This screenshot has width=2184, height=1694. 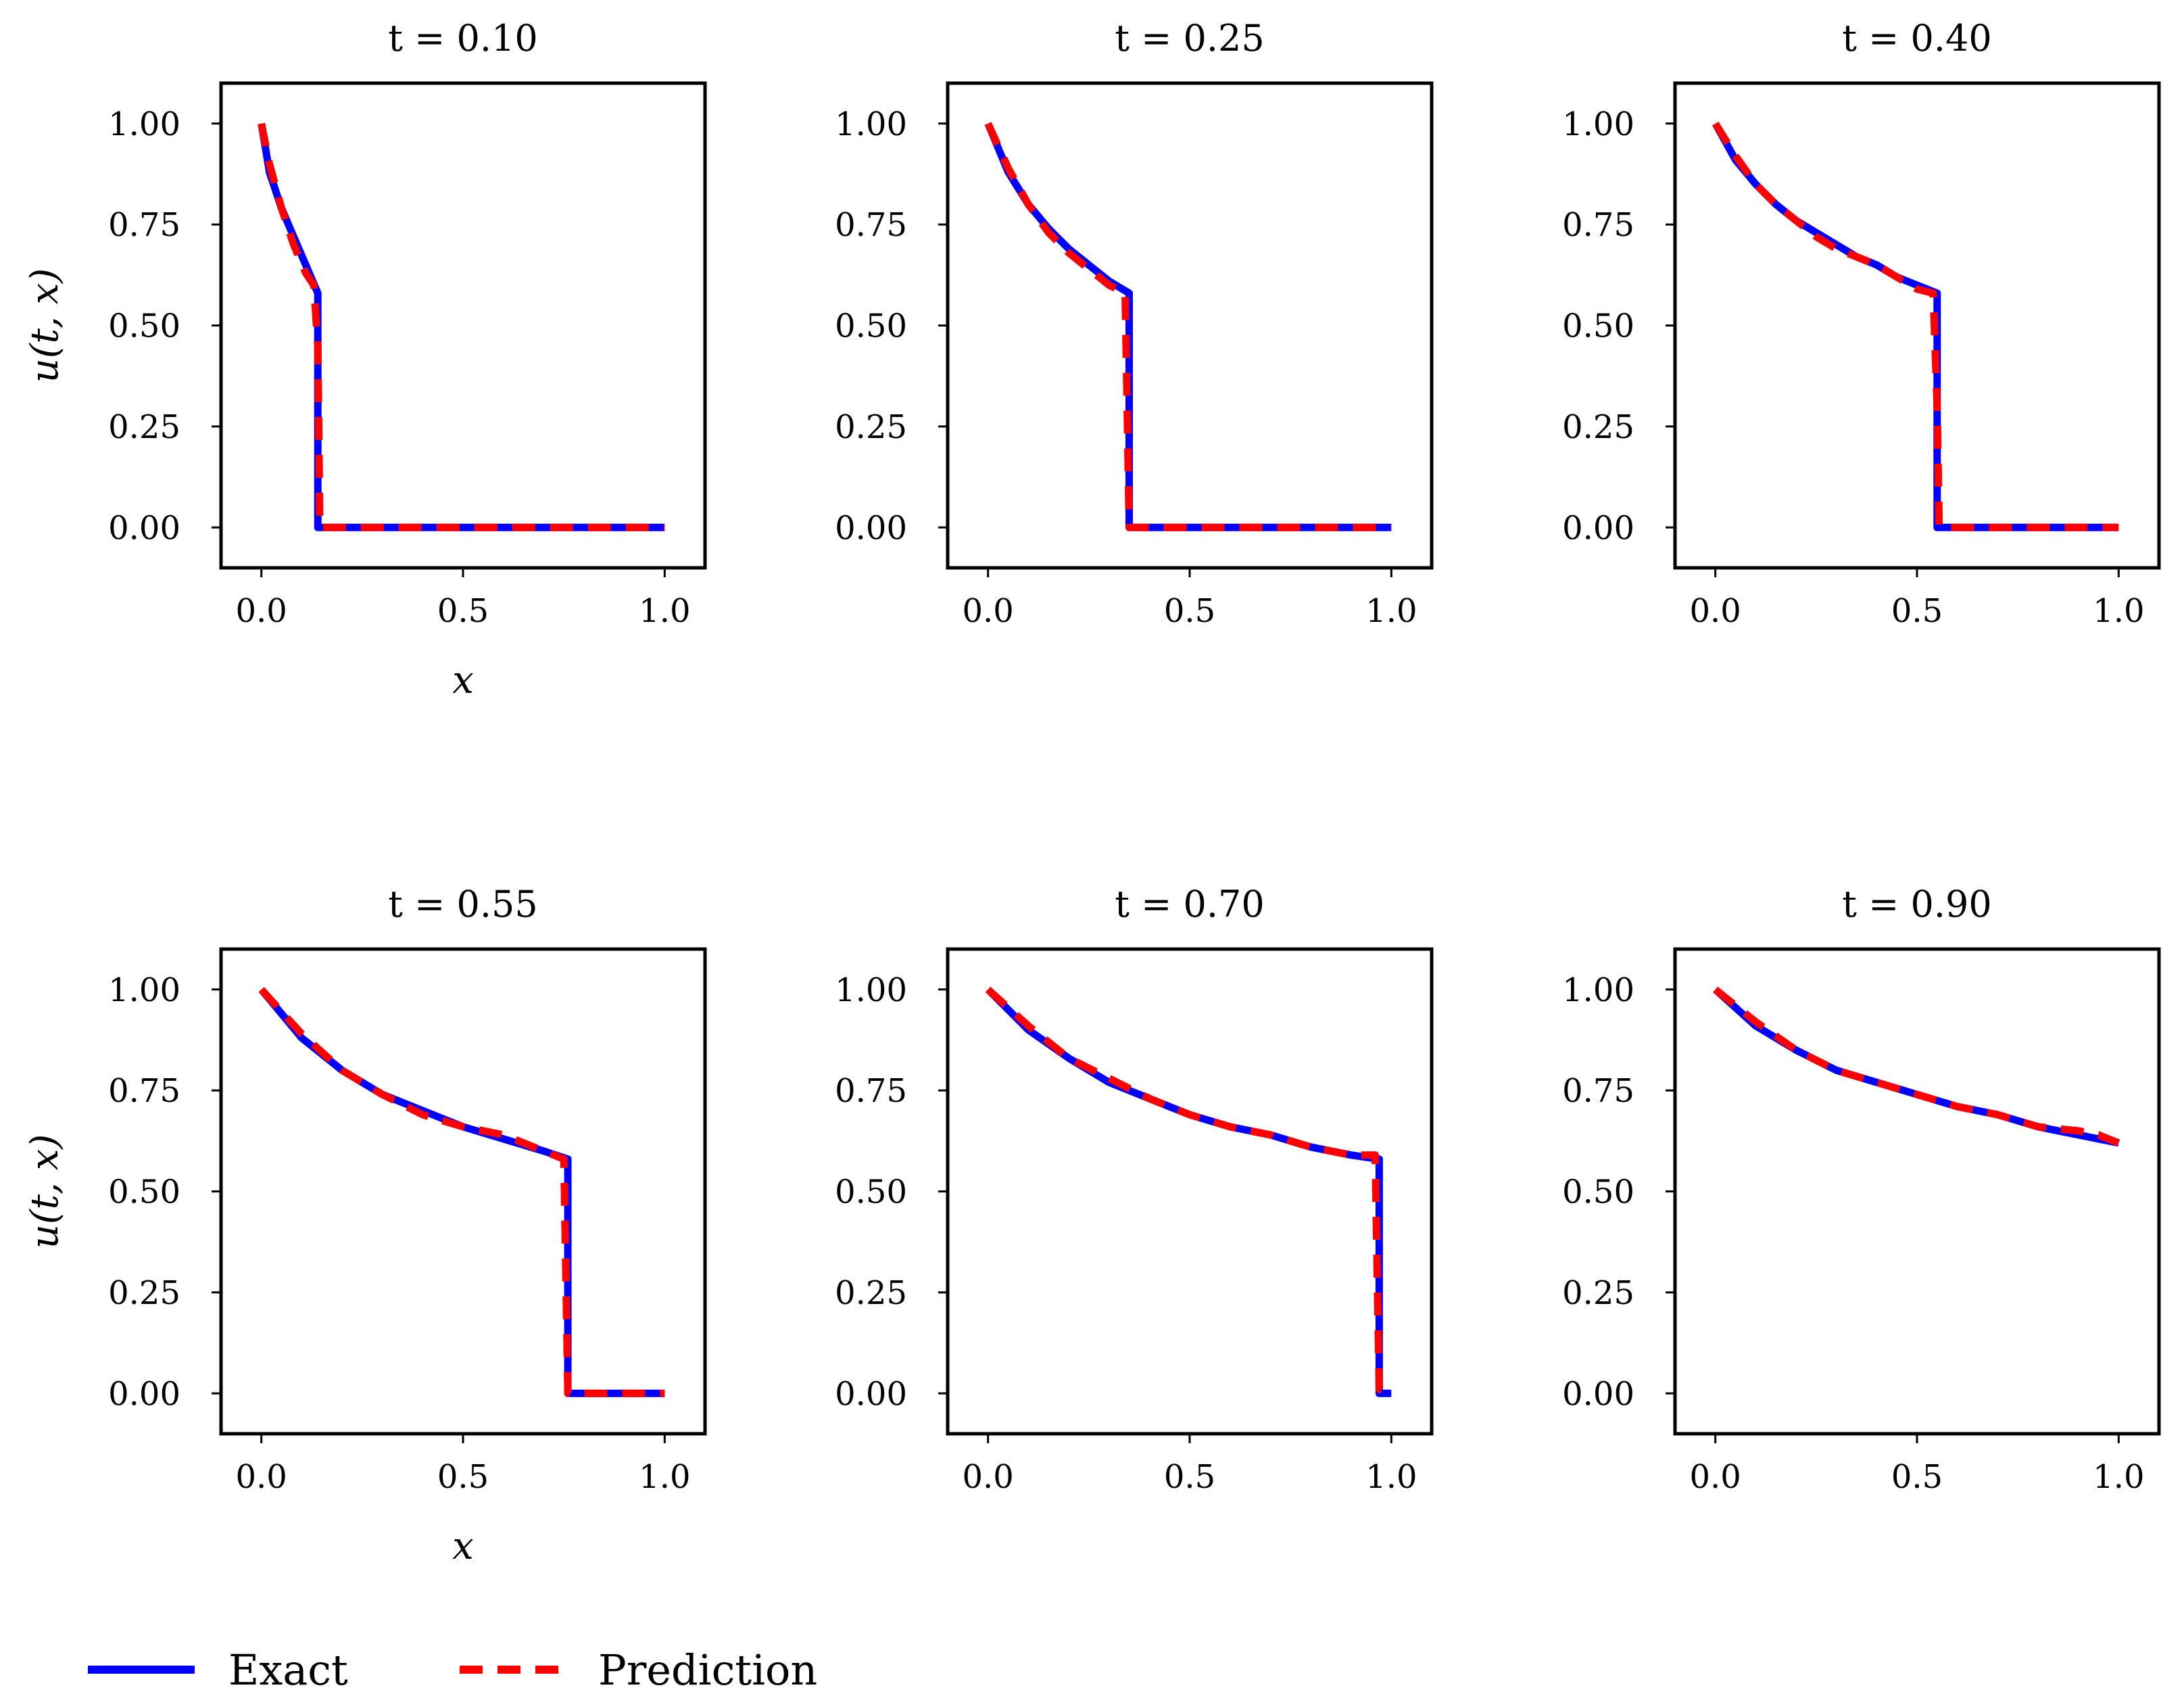 What do you see at coordinates (707, 1669) in the screenshot?
I see `legend-prediction-label: Prediction` at bounding box center [707, 1669].